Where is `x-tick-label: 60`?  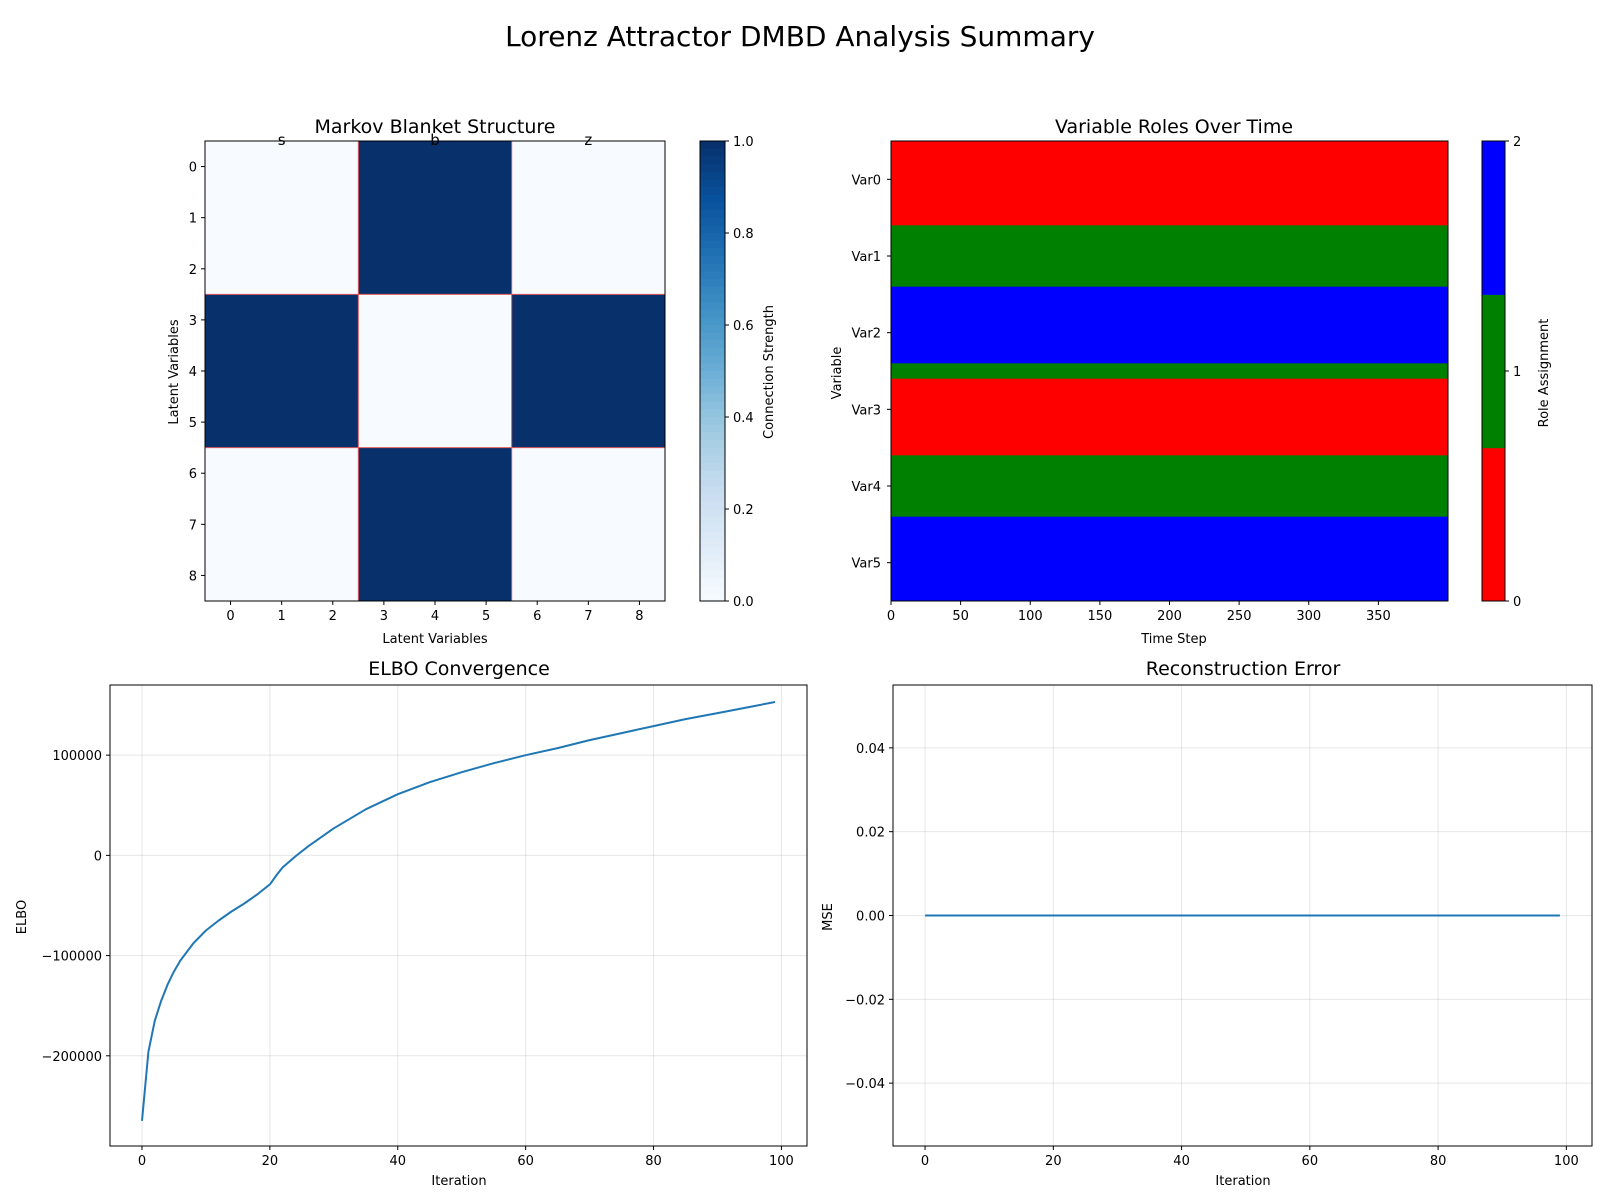 x-tick-label: 60 is located at coordinates (525, 1161).